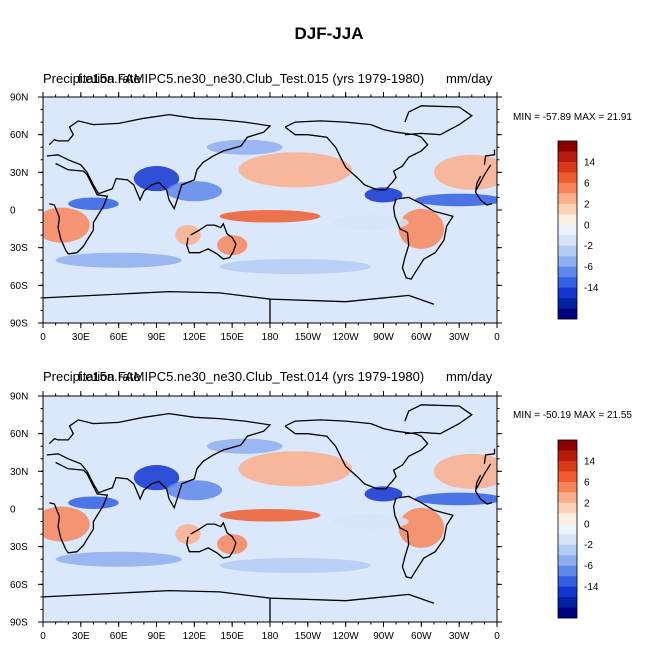  I want to click on colorbar-label: -2, so click(588, 246).